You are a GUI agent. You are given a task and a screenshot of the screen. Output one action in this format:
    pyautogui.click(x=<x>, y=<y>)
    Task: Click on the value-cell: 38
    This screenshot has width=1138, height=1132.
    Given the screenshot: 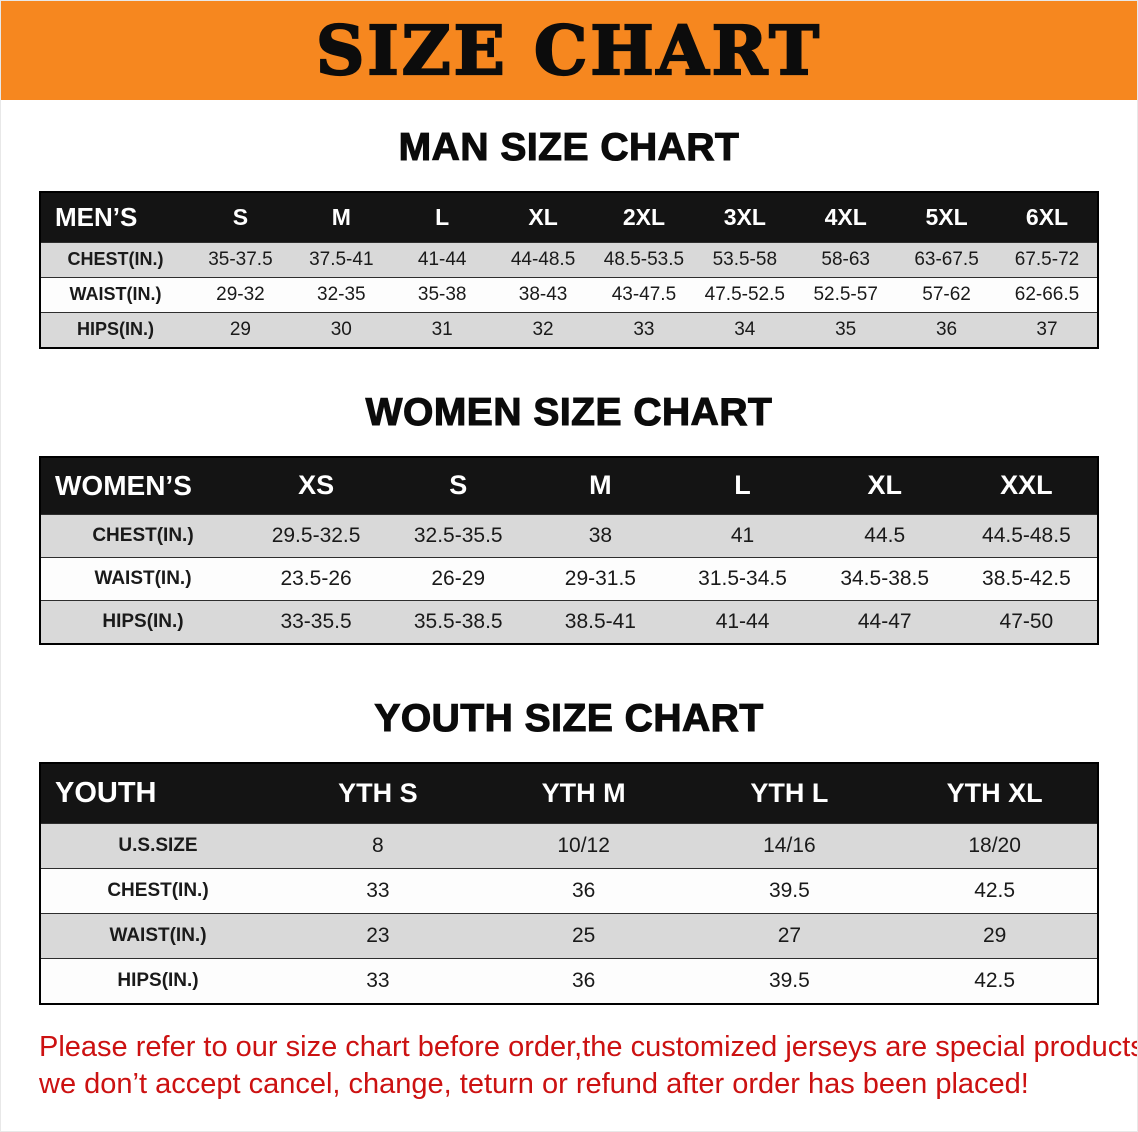 What is the action you would take?
    pyautogui.click(x=600, y=535)
    